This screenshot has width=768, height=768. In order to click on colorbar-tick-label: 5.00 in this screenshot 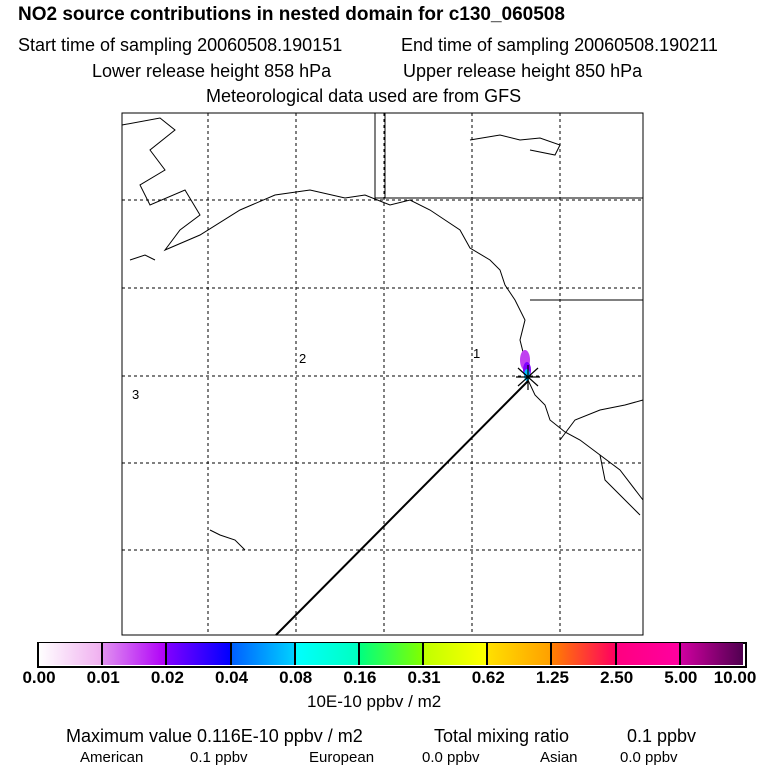, I will do `click(681, 677)`.